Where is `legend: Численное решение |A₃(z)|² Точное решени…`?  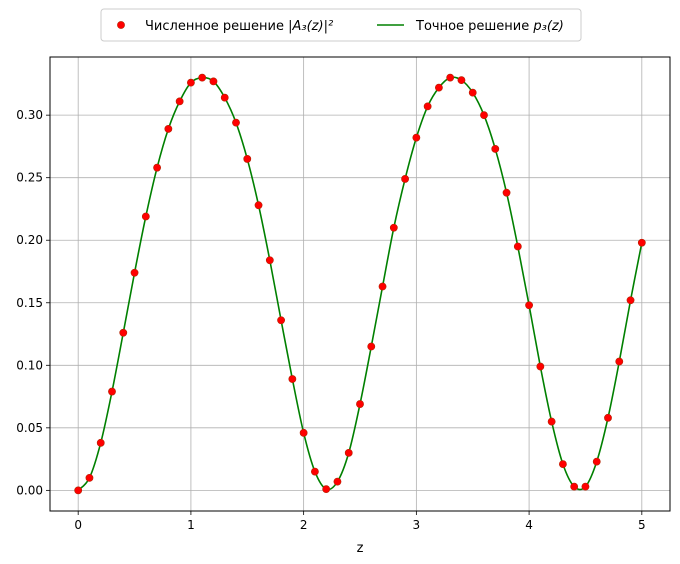 legend: Численное решение |A₃(z)|² Точное решени… is located at coordinates (341, 25).